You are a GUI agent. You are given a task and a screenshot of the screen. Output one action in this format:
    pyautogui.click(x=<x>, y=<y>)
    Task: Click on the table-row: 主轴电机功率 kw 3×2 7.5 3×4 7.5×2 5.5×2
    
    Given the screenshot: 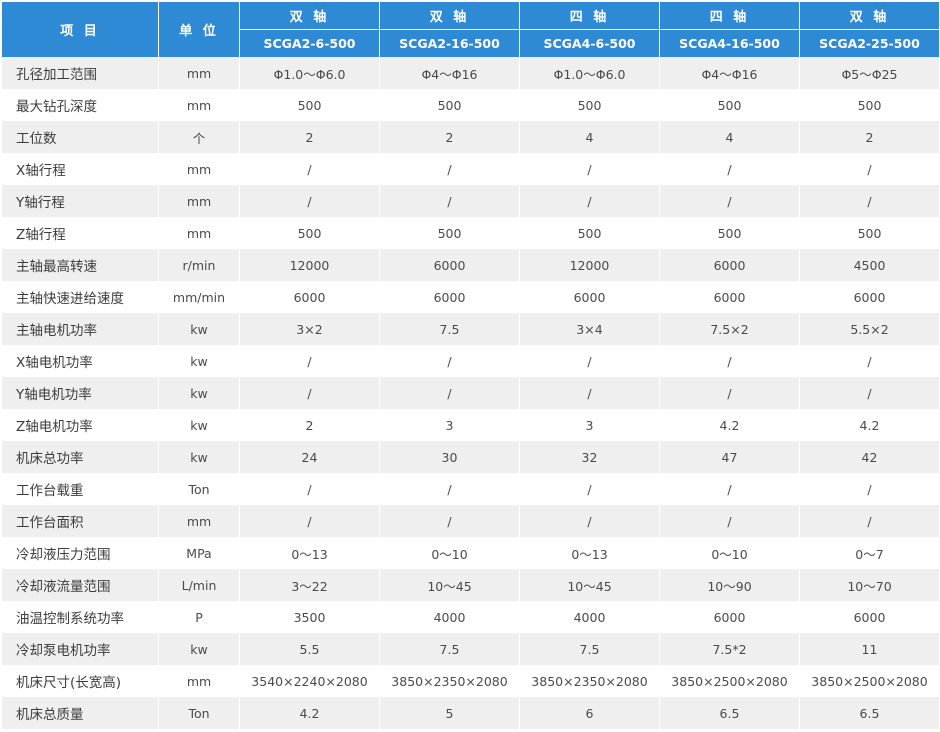 What is the action you would take?
    pyautogui.click(x=470, y=329)
    